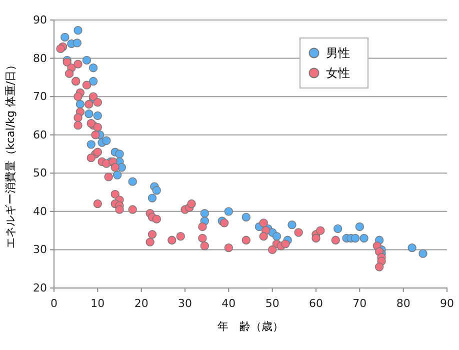 The image size is (459, 350). What do you see at coordinates (40, 20) in the screenshot?
I see `y-tick-label: 90` at bounding box center [40, 20].